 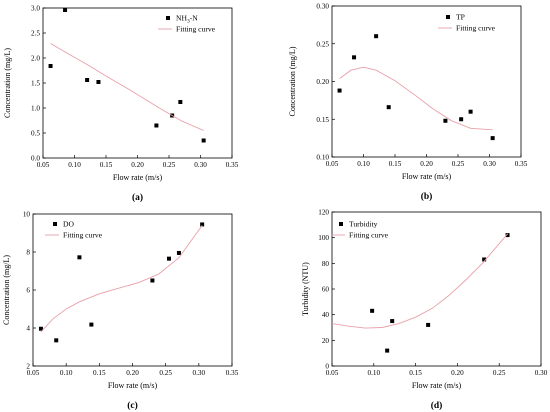 I want to click on y-tick-label: 3.0, so click(x=35, y=9).